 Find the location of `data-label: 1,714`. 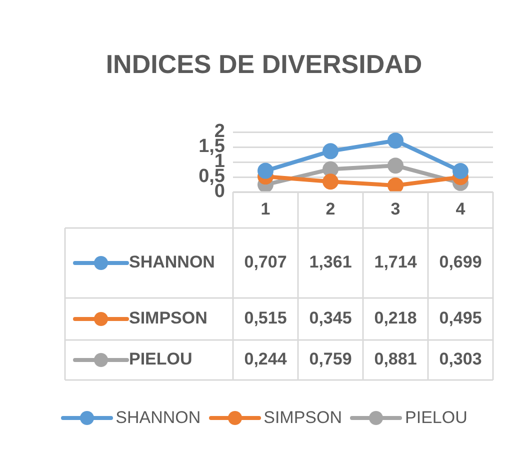

data-label: 1,714 is located at coordinates (396, 262).